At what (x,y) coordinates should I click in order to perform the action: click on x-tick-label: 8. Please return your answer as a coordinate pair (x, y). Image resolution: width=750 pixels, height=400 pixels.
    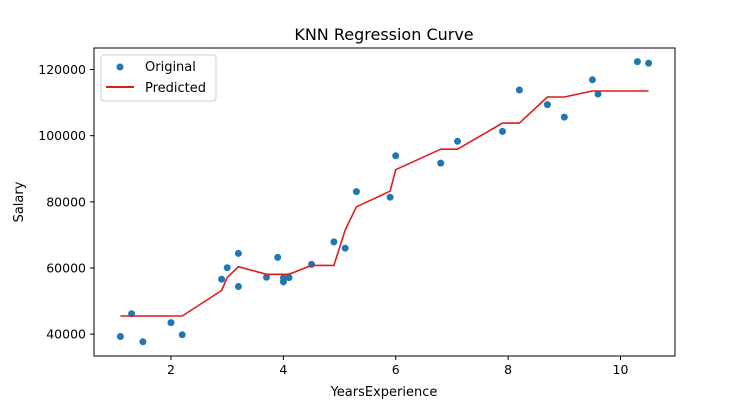
    Looking at the image, I should click on (508, 369).